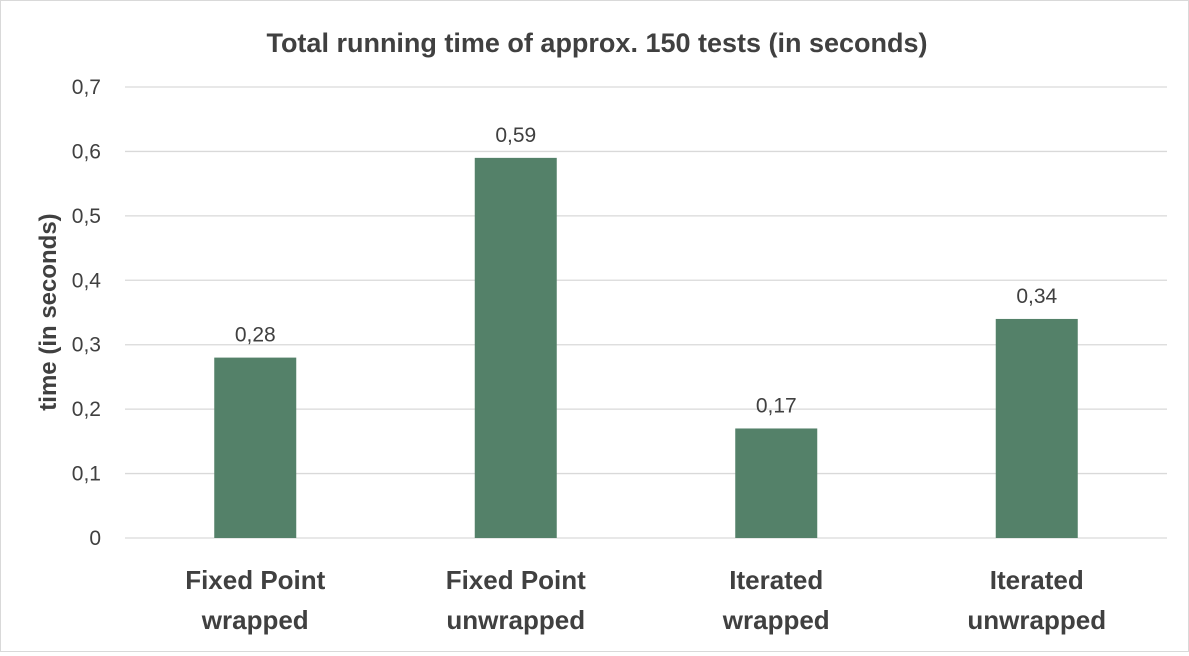 Image resolution: width=1189 pixels, height=656 pixels. What do you see at coordinates (1036, 296) in the screenshot?
I see `data-label: 0,34` at bounding box center [1036, 296].